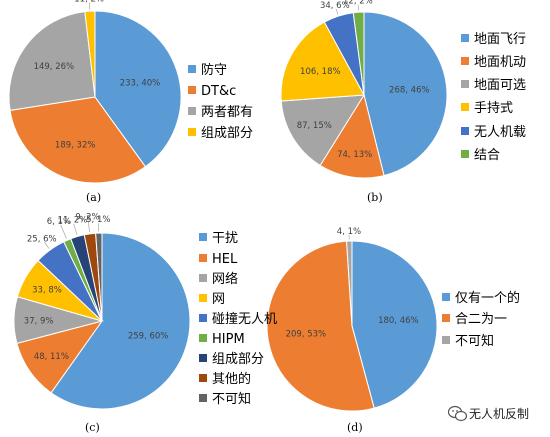 The width and height of the screenshot is (550, 437). I want to click on pie-panel-d: 180, 46% 209, 53% 4, 1%, so click(352, 319).